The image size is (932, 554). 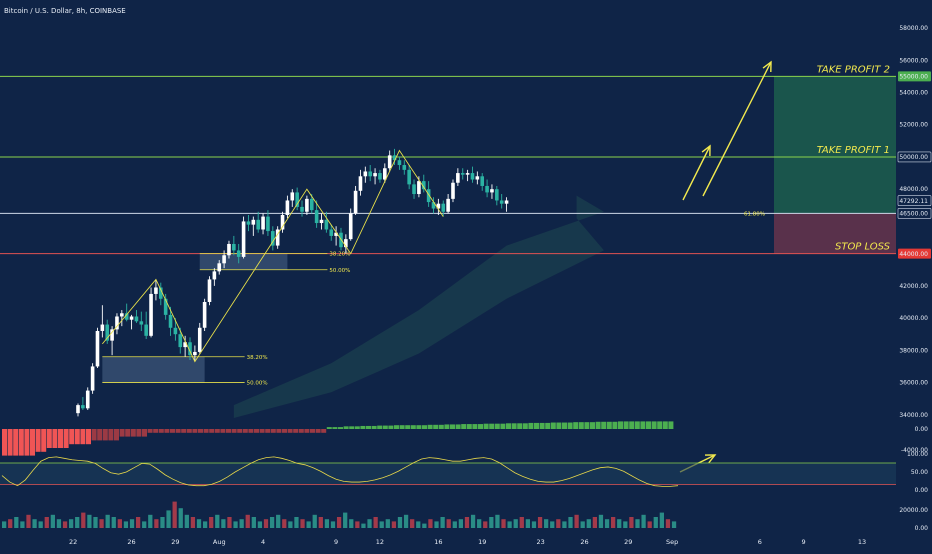 I want to click on momentum-histogram, so click(x=338, y=438).